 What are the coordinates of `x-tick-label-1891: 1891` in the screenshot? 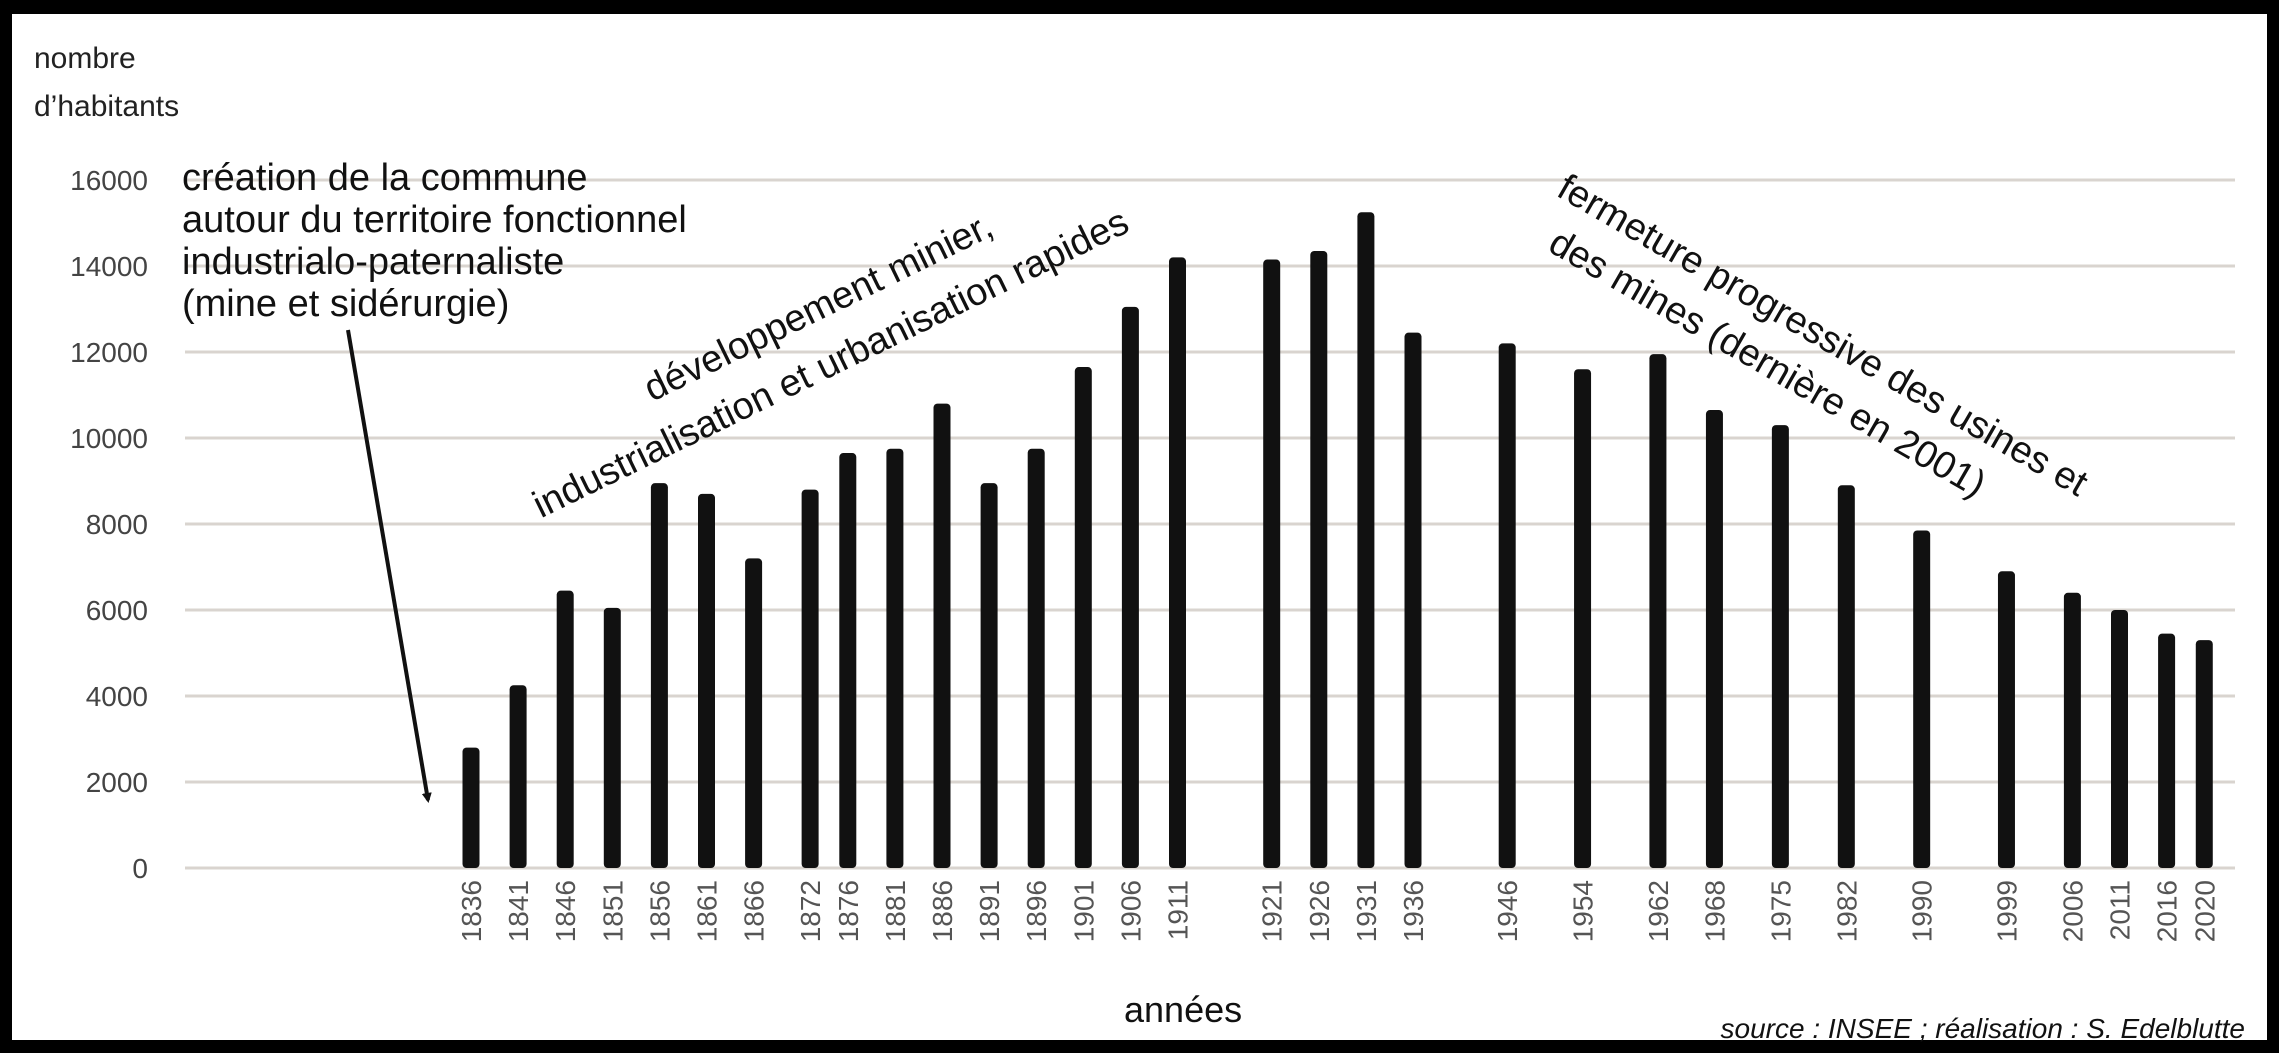 It's located at (989, 911).